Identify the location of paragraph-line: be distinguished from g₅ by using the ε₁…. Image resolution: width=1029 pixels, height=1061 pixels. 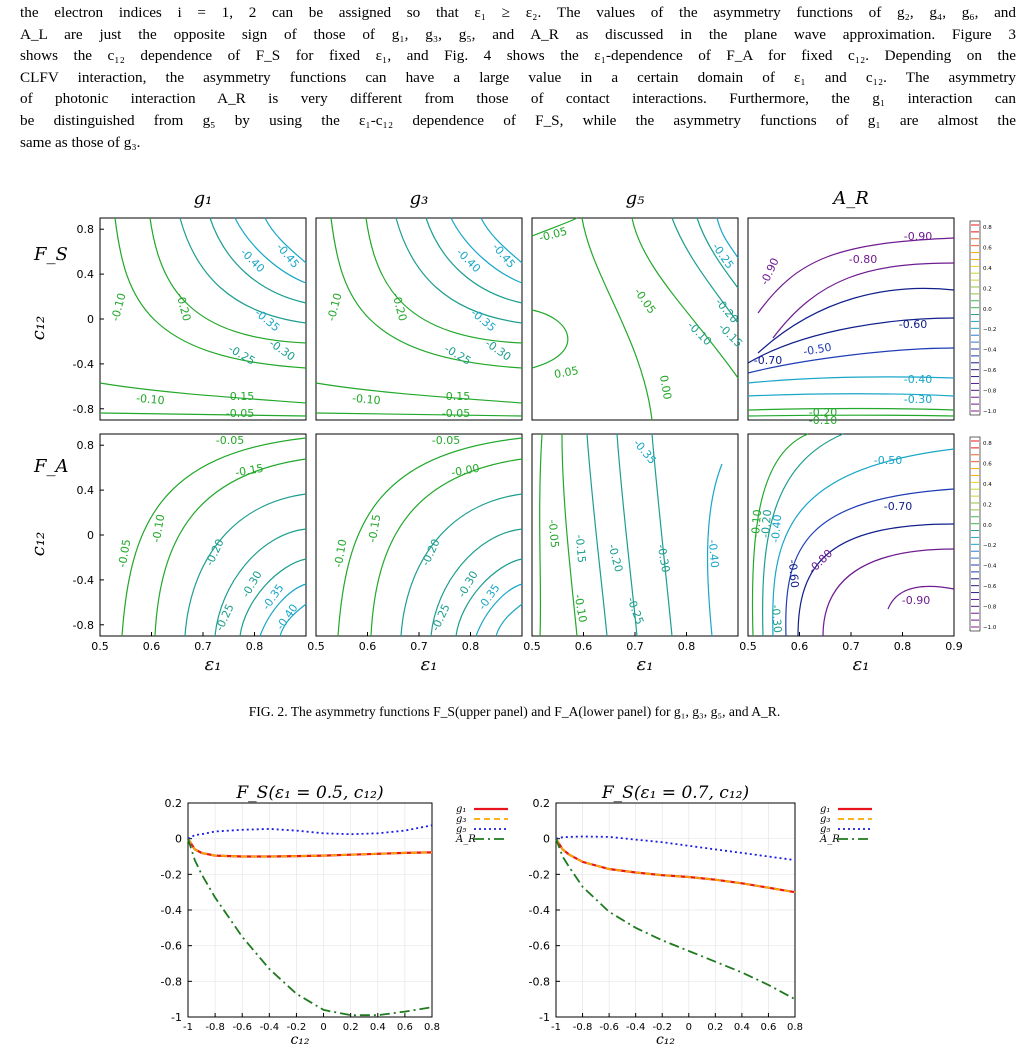
(518, 120).